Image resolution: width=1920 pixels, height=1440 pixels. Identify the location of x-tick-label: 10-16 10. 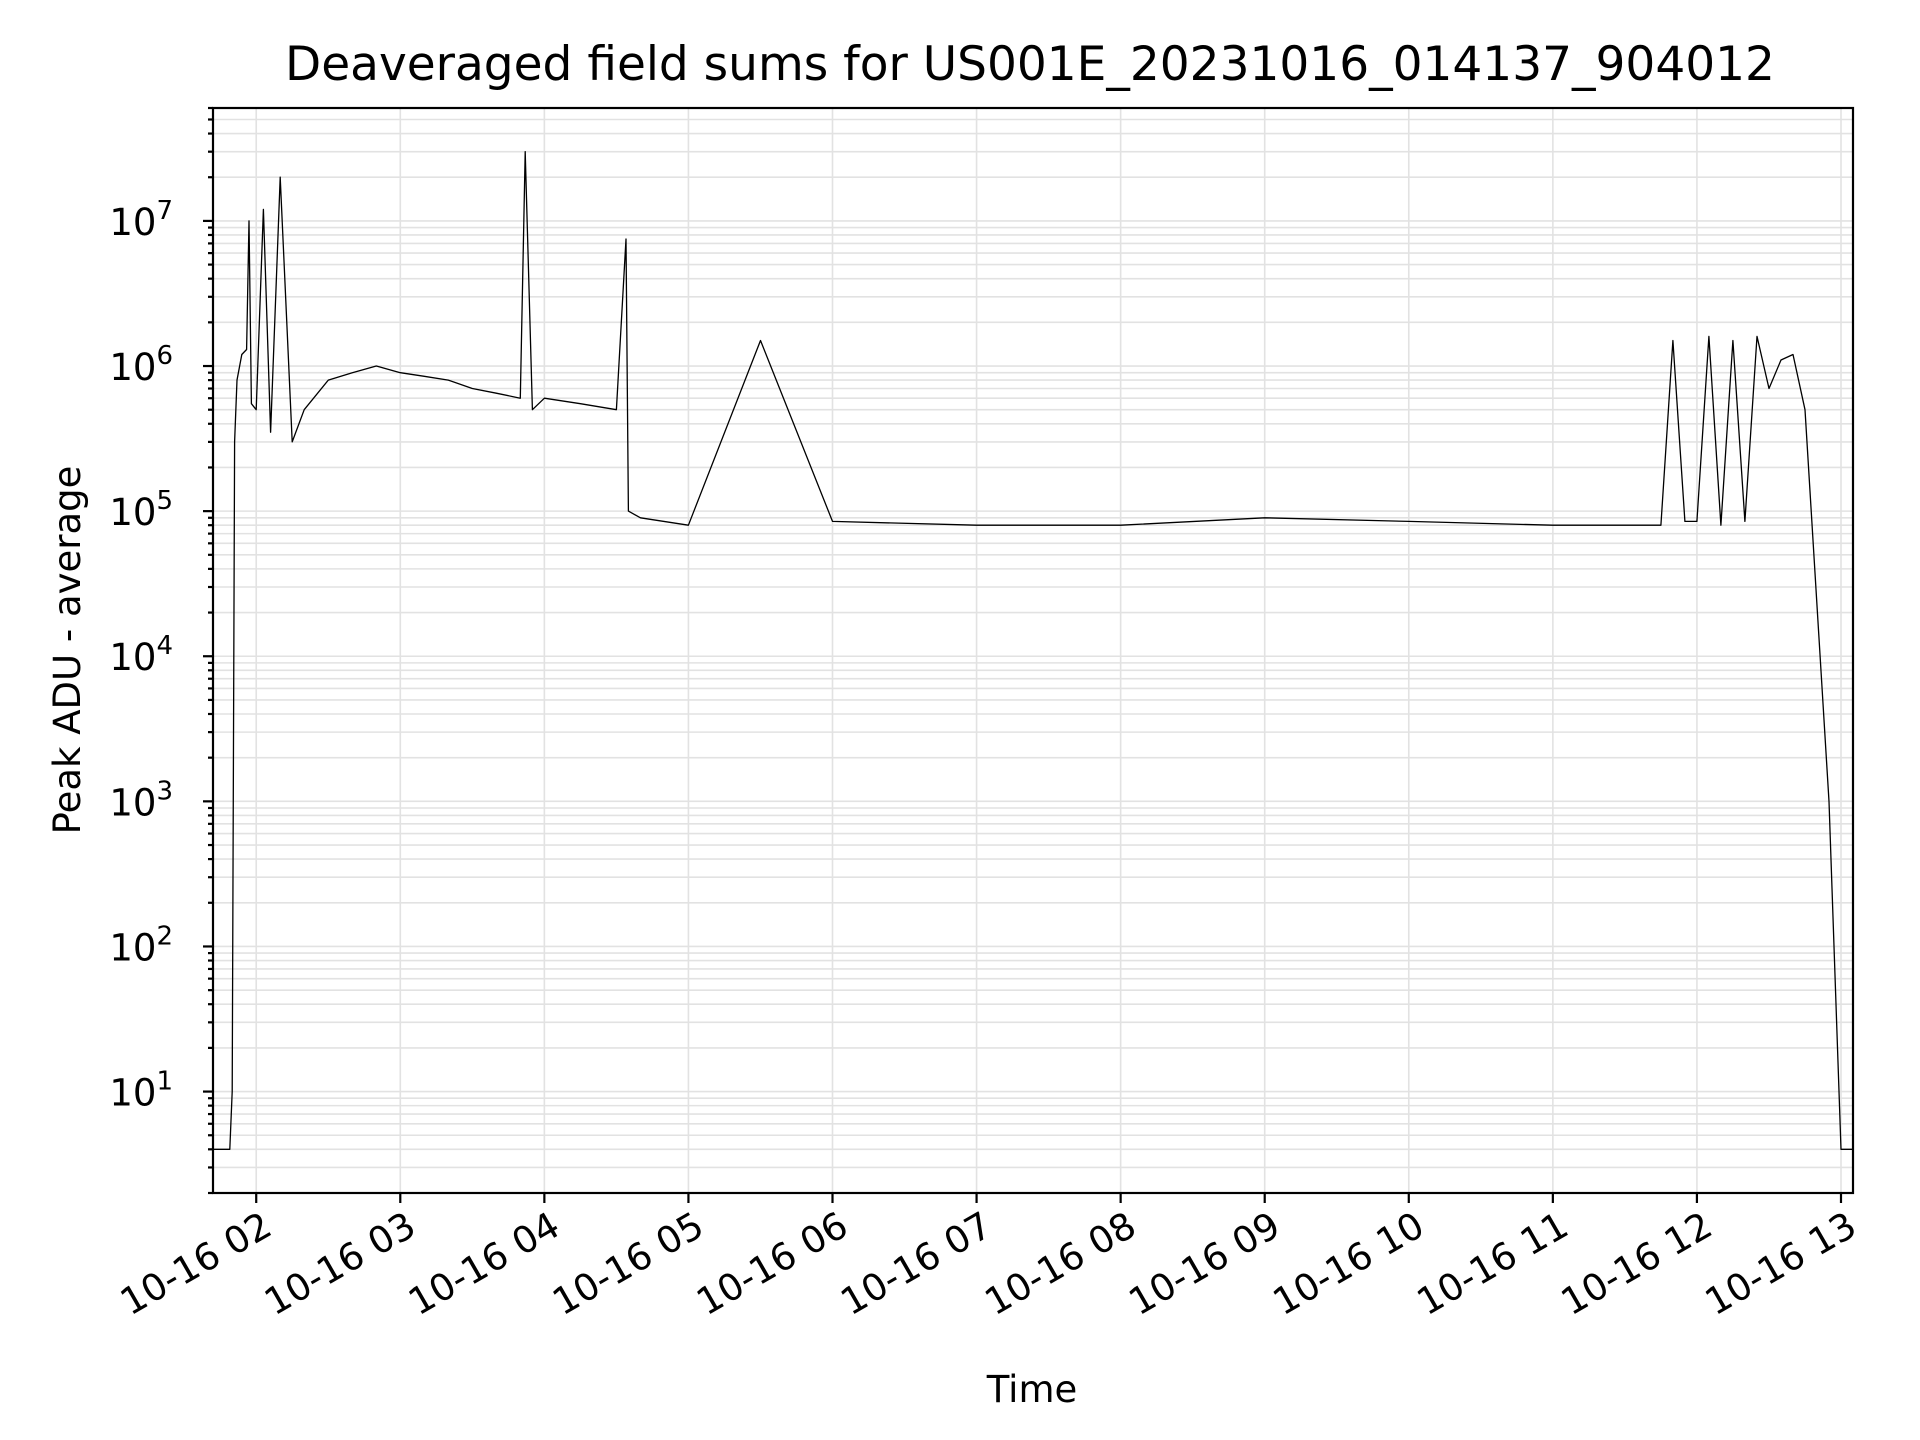
(1349, 1264).